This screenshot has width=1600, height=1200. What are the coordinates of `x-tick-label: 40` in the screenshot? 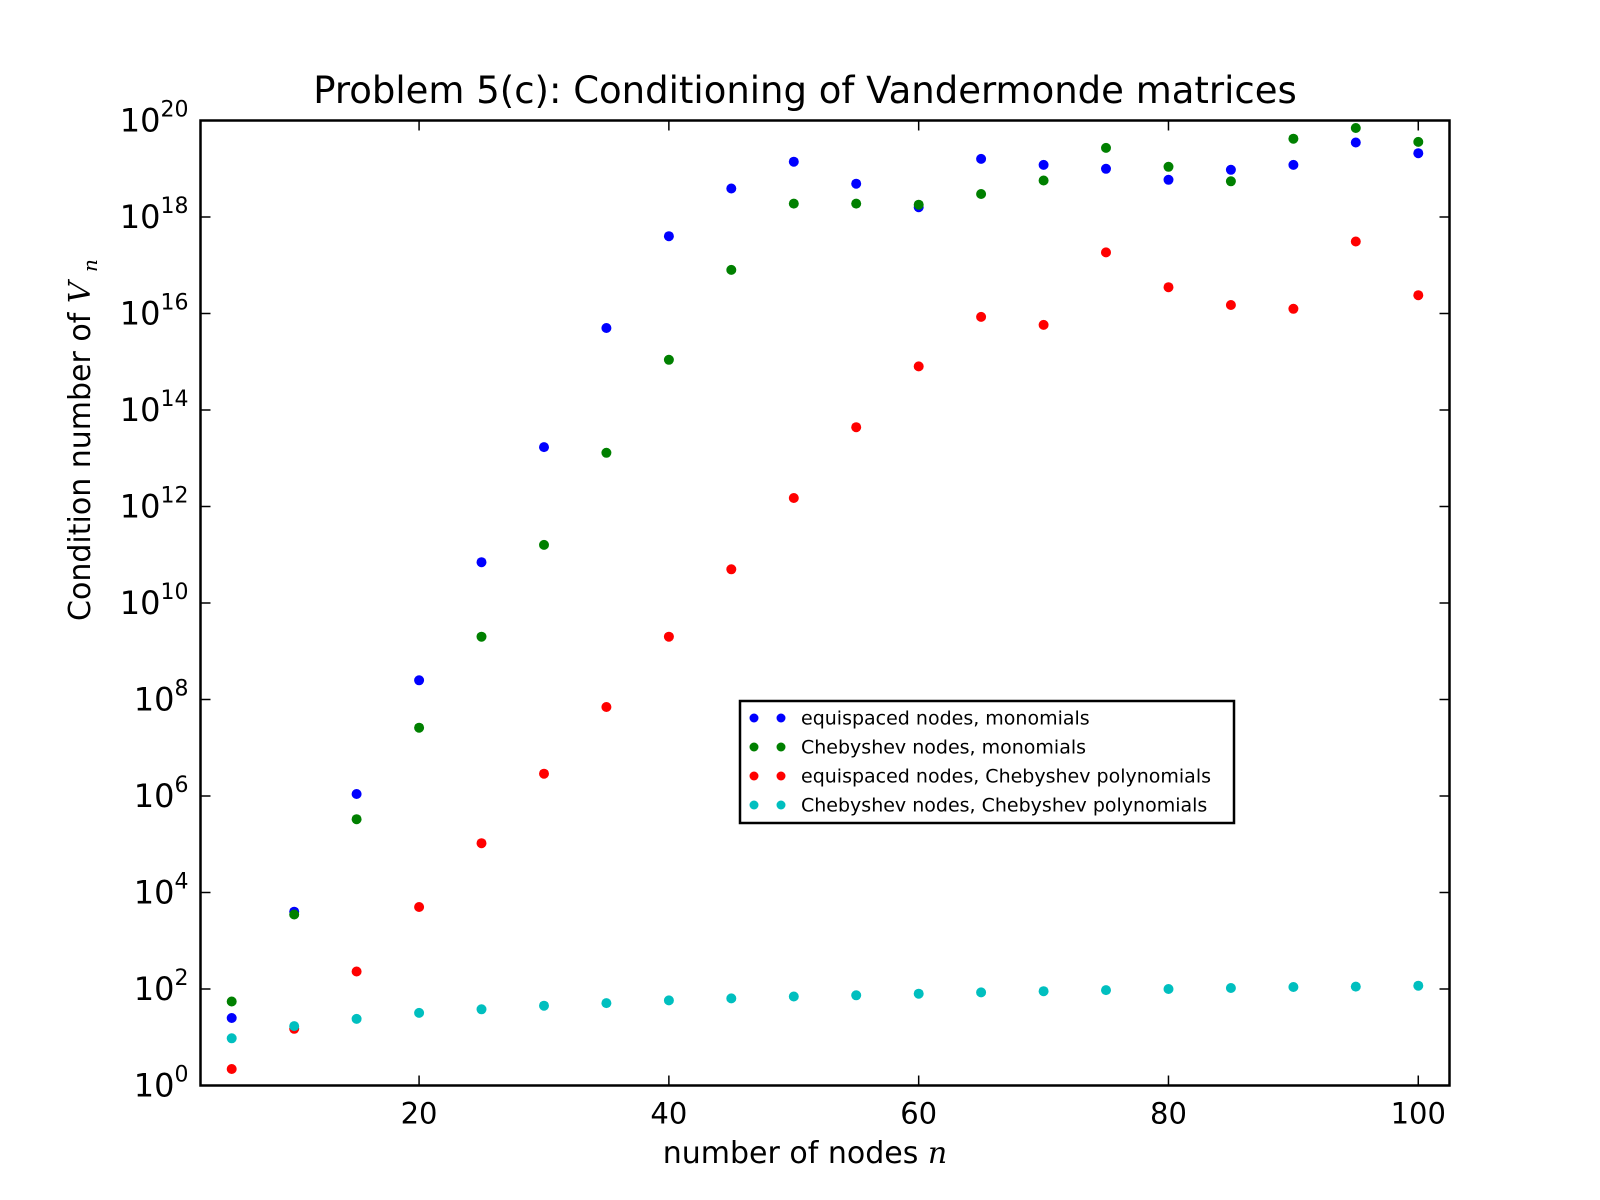 It's located at (668, 1114).